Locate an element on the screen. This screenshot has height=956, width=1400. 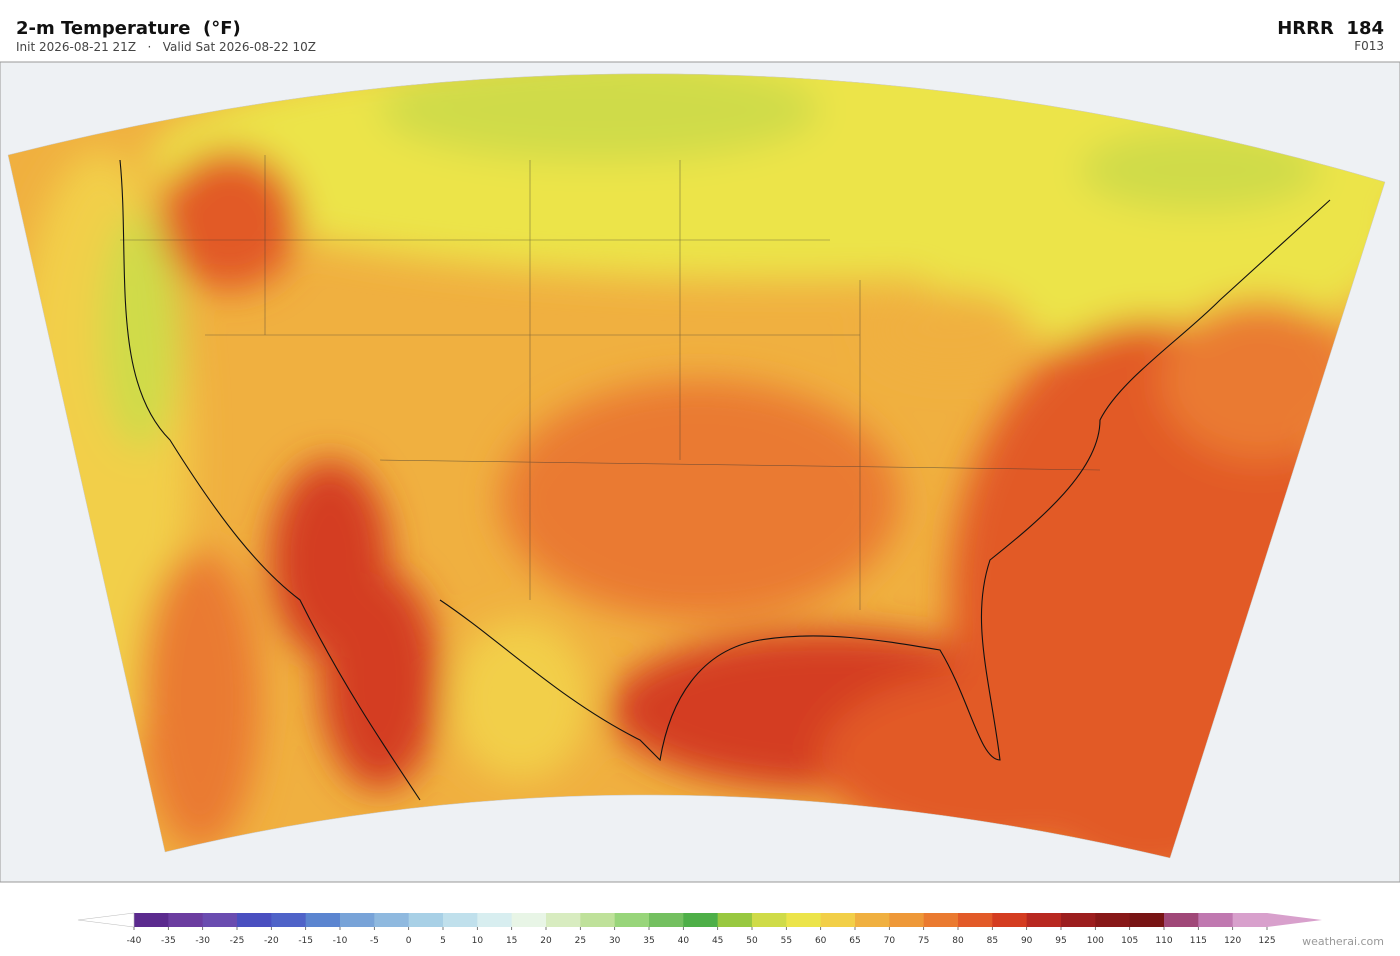
colorbar-tick-label: 60 is located at coordinates (821, 941).